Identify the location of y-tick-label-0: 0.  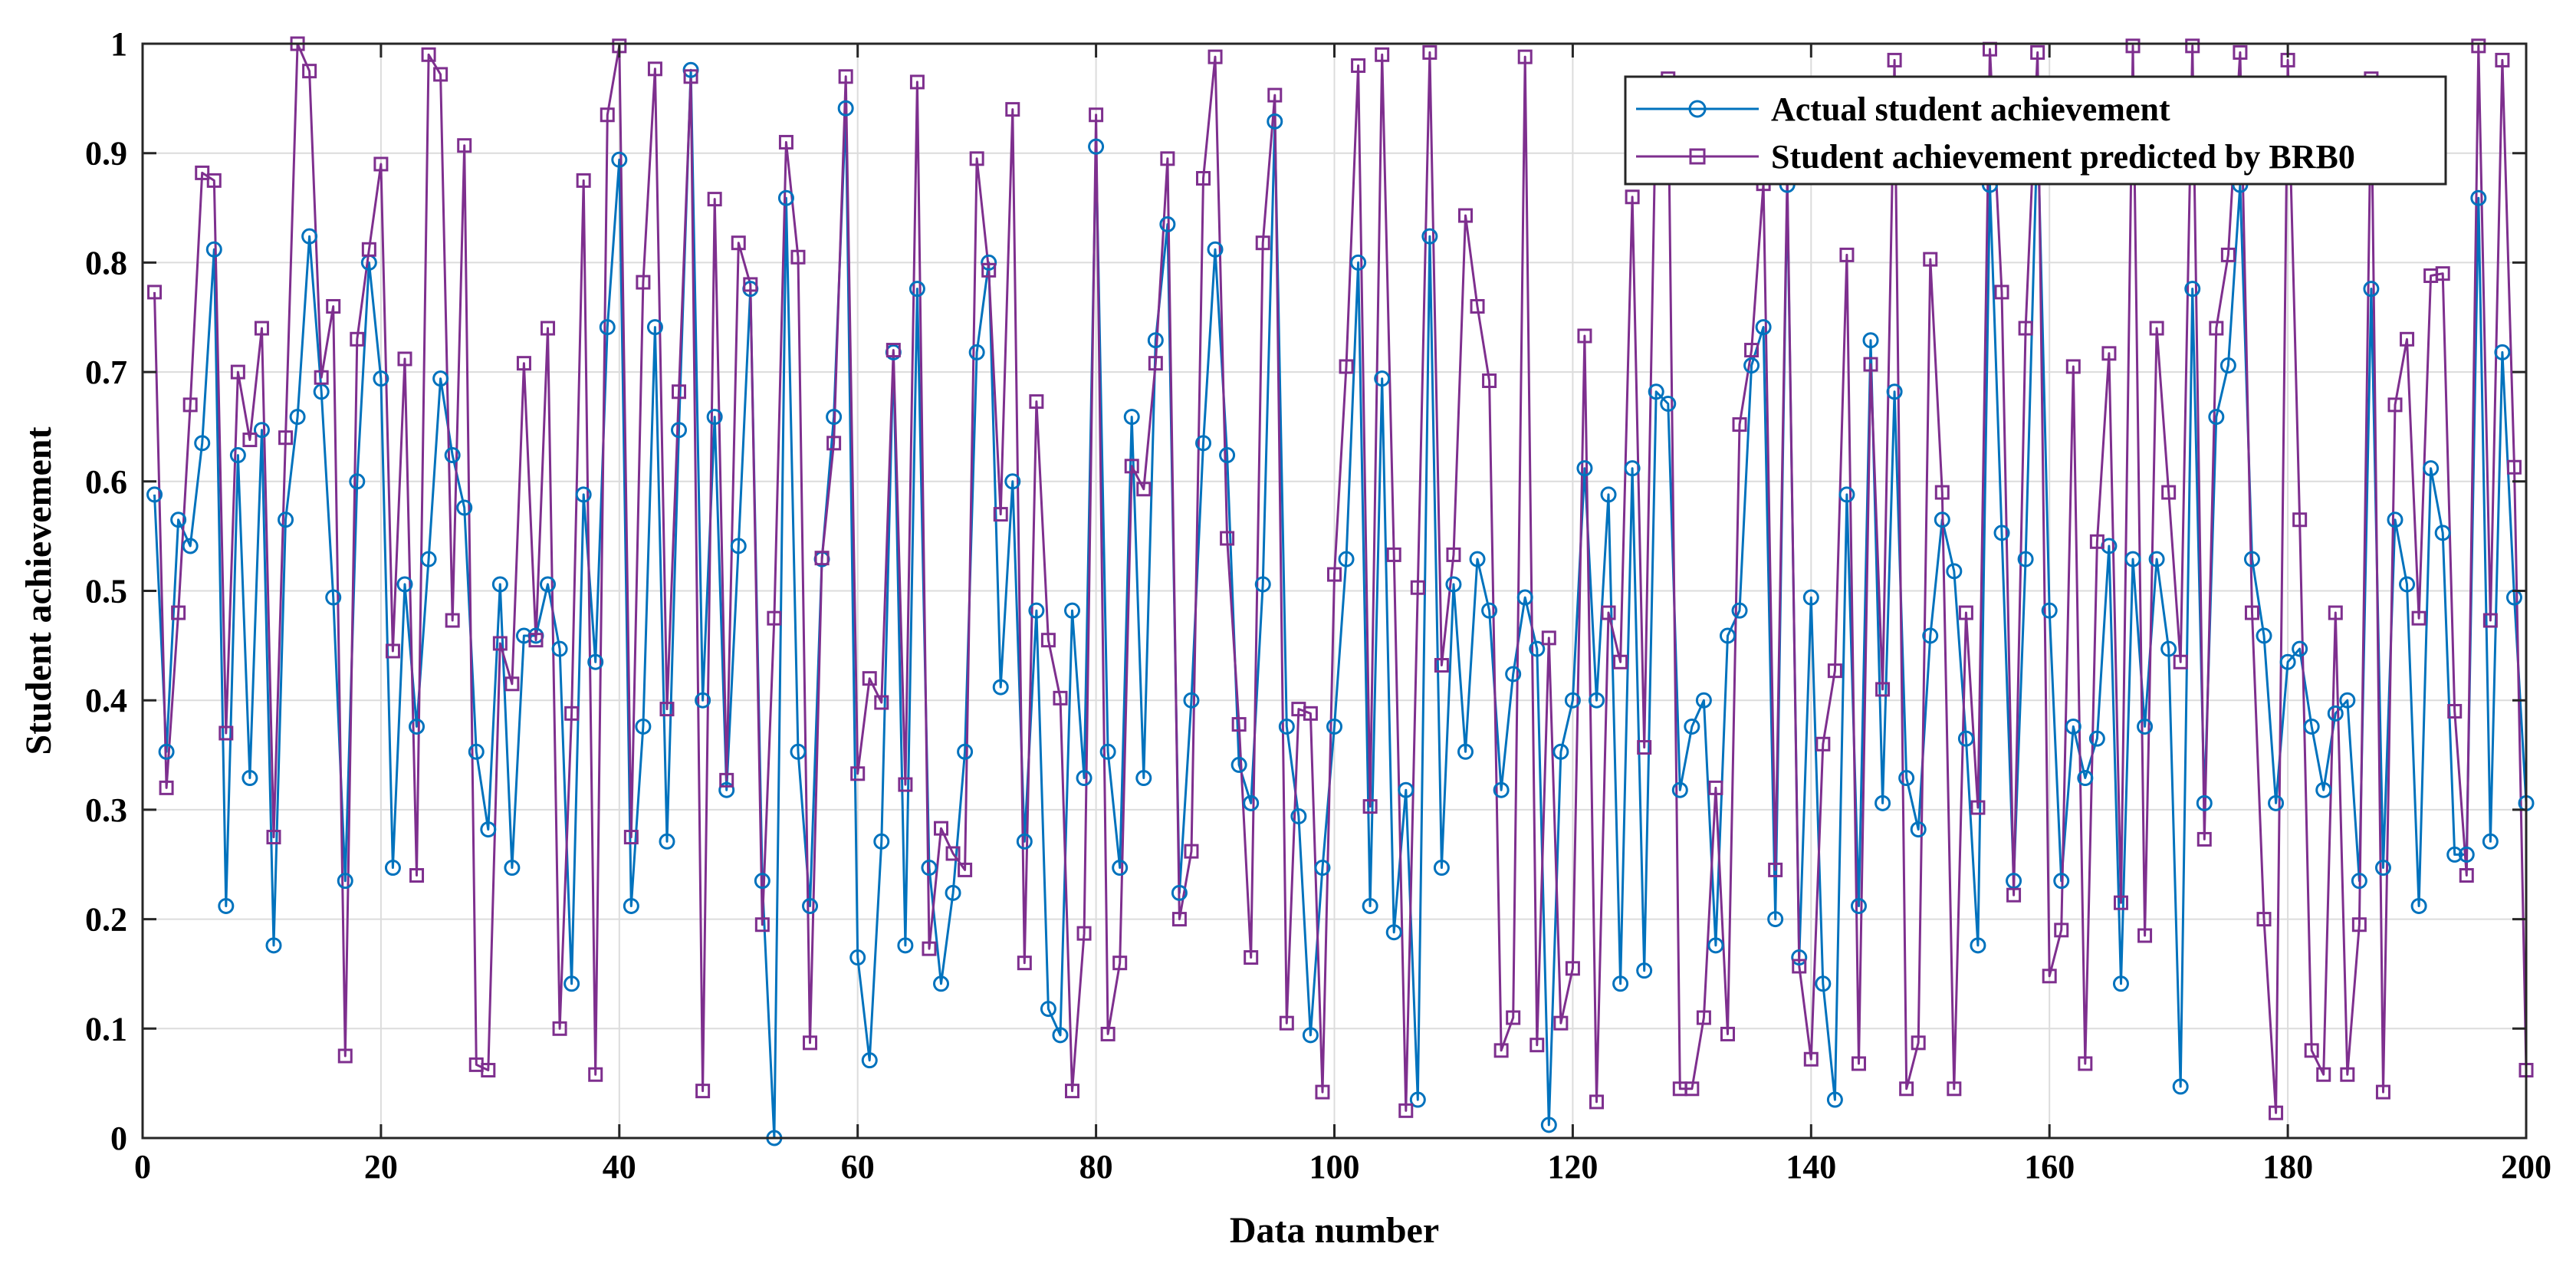
(118, 1138).